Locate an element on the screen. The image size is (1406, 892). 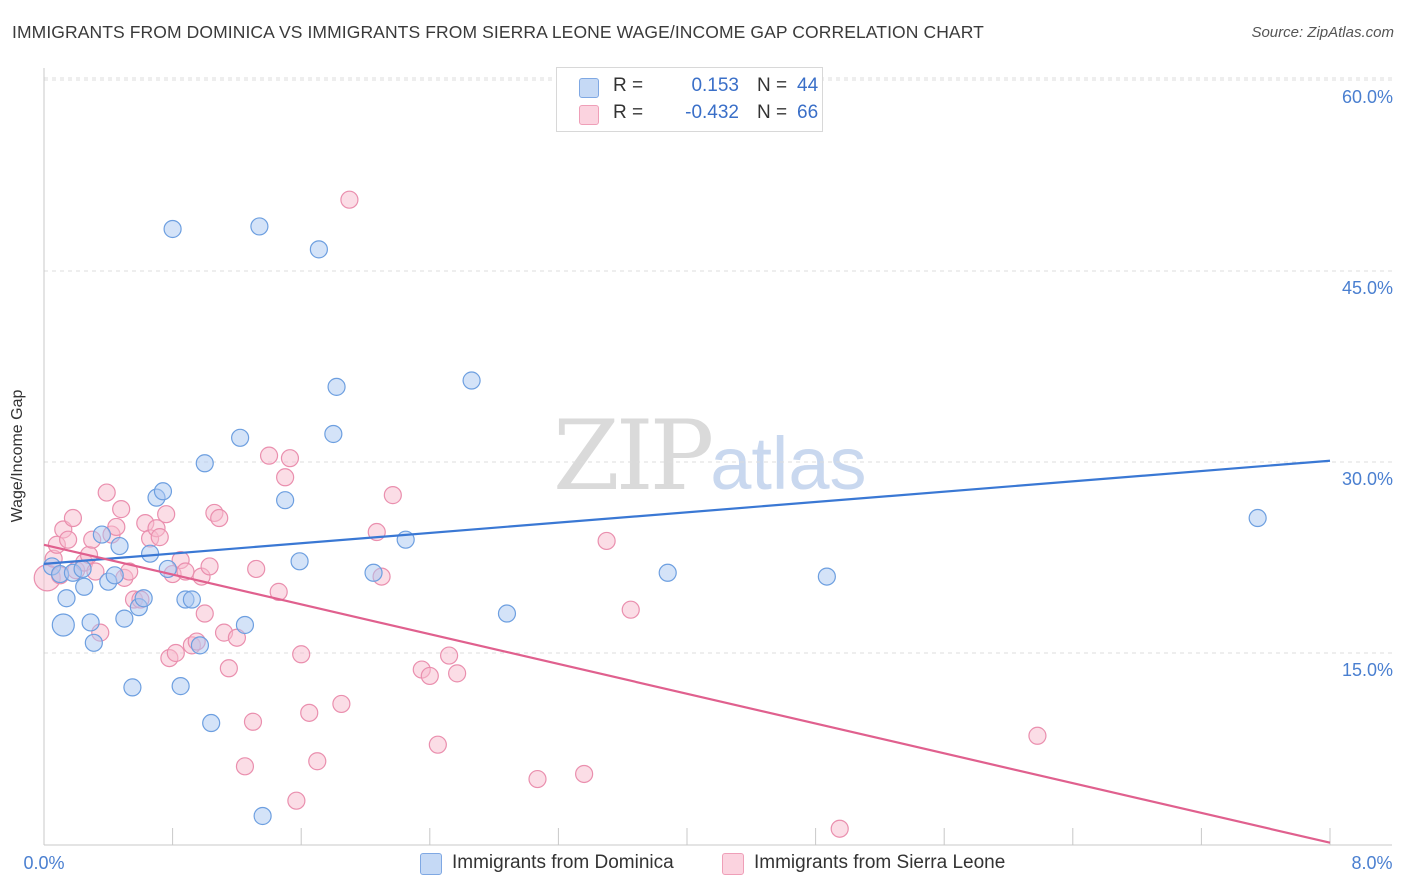
watermark-zip: ZIP is located at coordinates (633, 456).